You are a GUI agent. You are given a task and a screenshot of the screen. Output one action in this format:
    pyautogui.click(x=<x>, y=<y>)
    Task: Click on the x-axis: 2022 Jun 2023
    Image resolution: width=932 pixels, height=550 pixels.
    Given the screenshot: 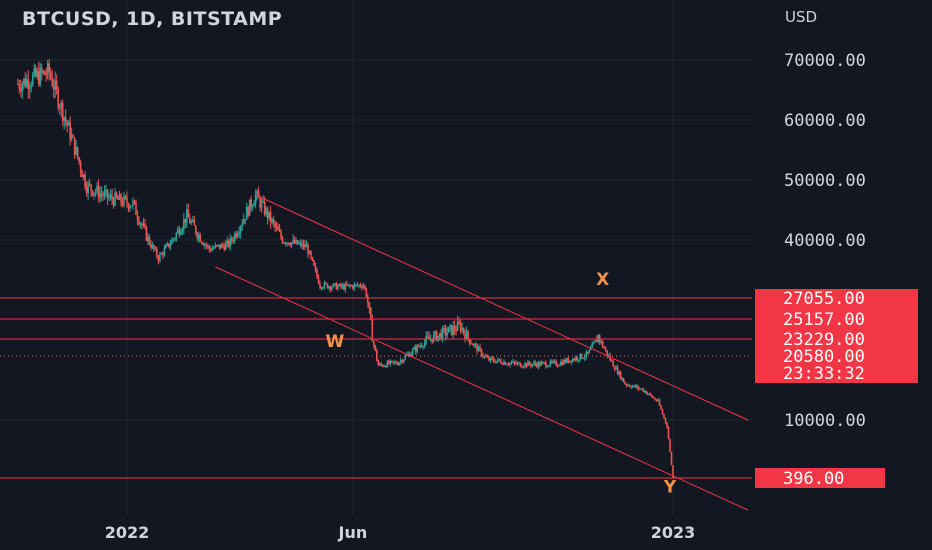 What is the action you would take?
    pyautogui.click(x=400, y=532)
    